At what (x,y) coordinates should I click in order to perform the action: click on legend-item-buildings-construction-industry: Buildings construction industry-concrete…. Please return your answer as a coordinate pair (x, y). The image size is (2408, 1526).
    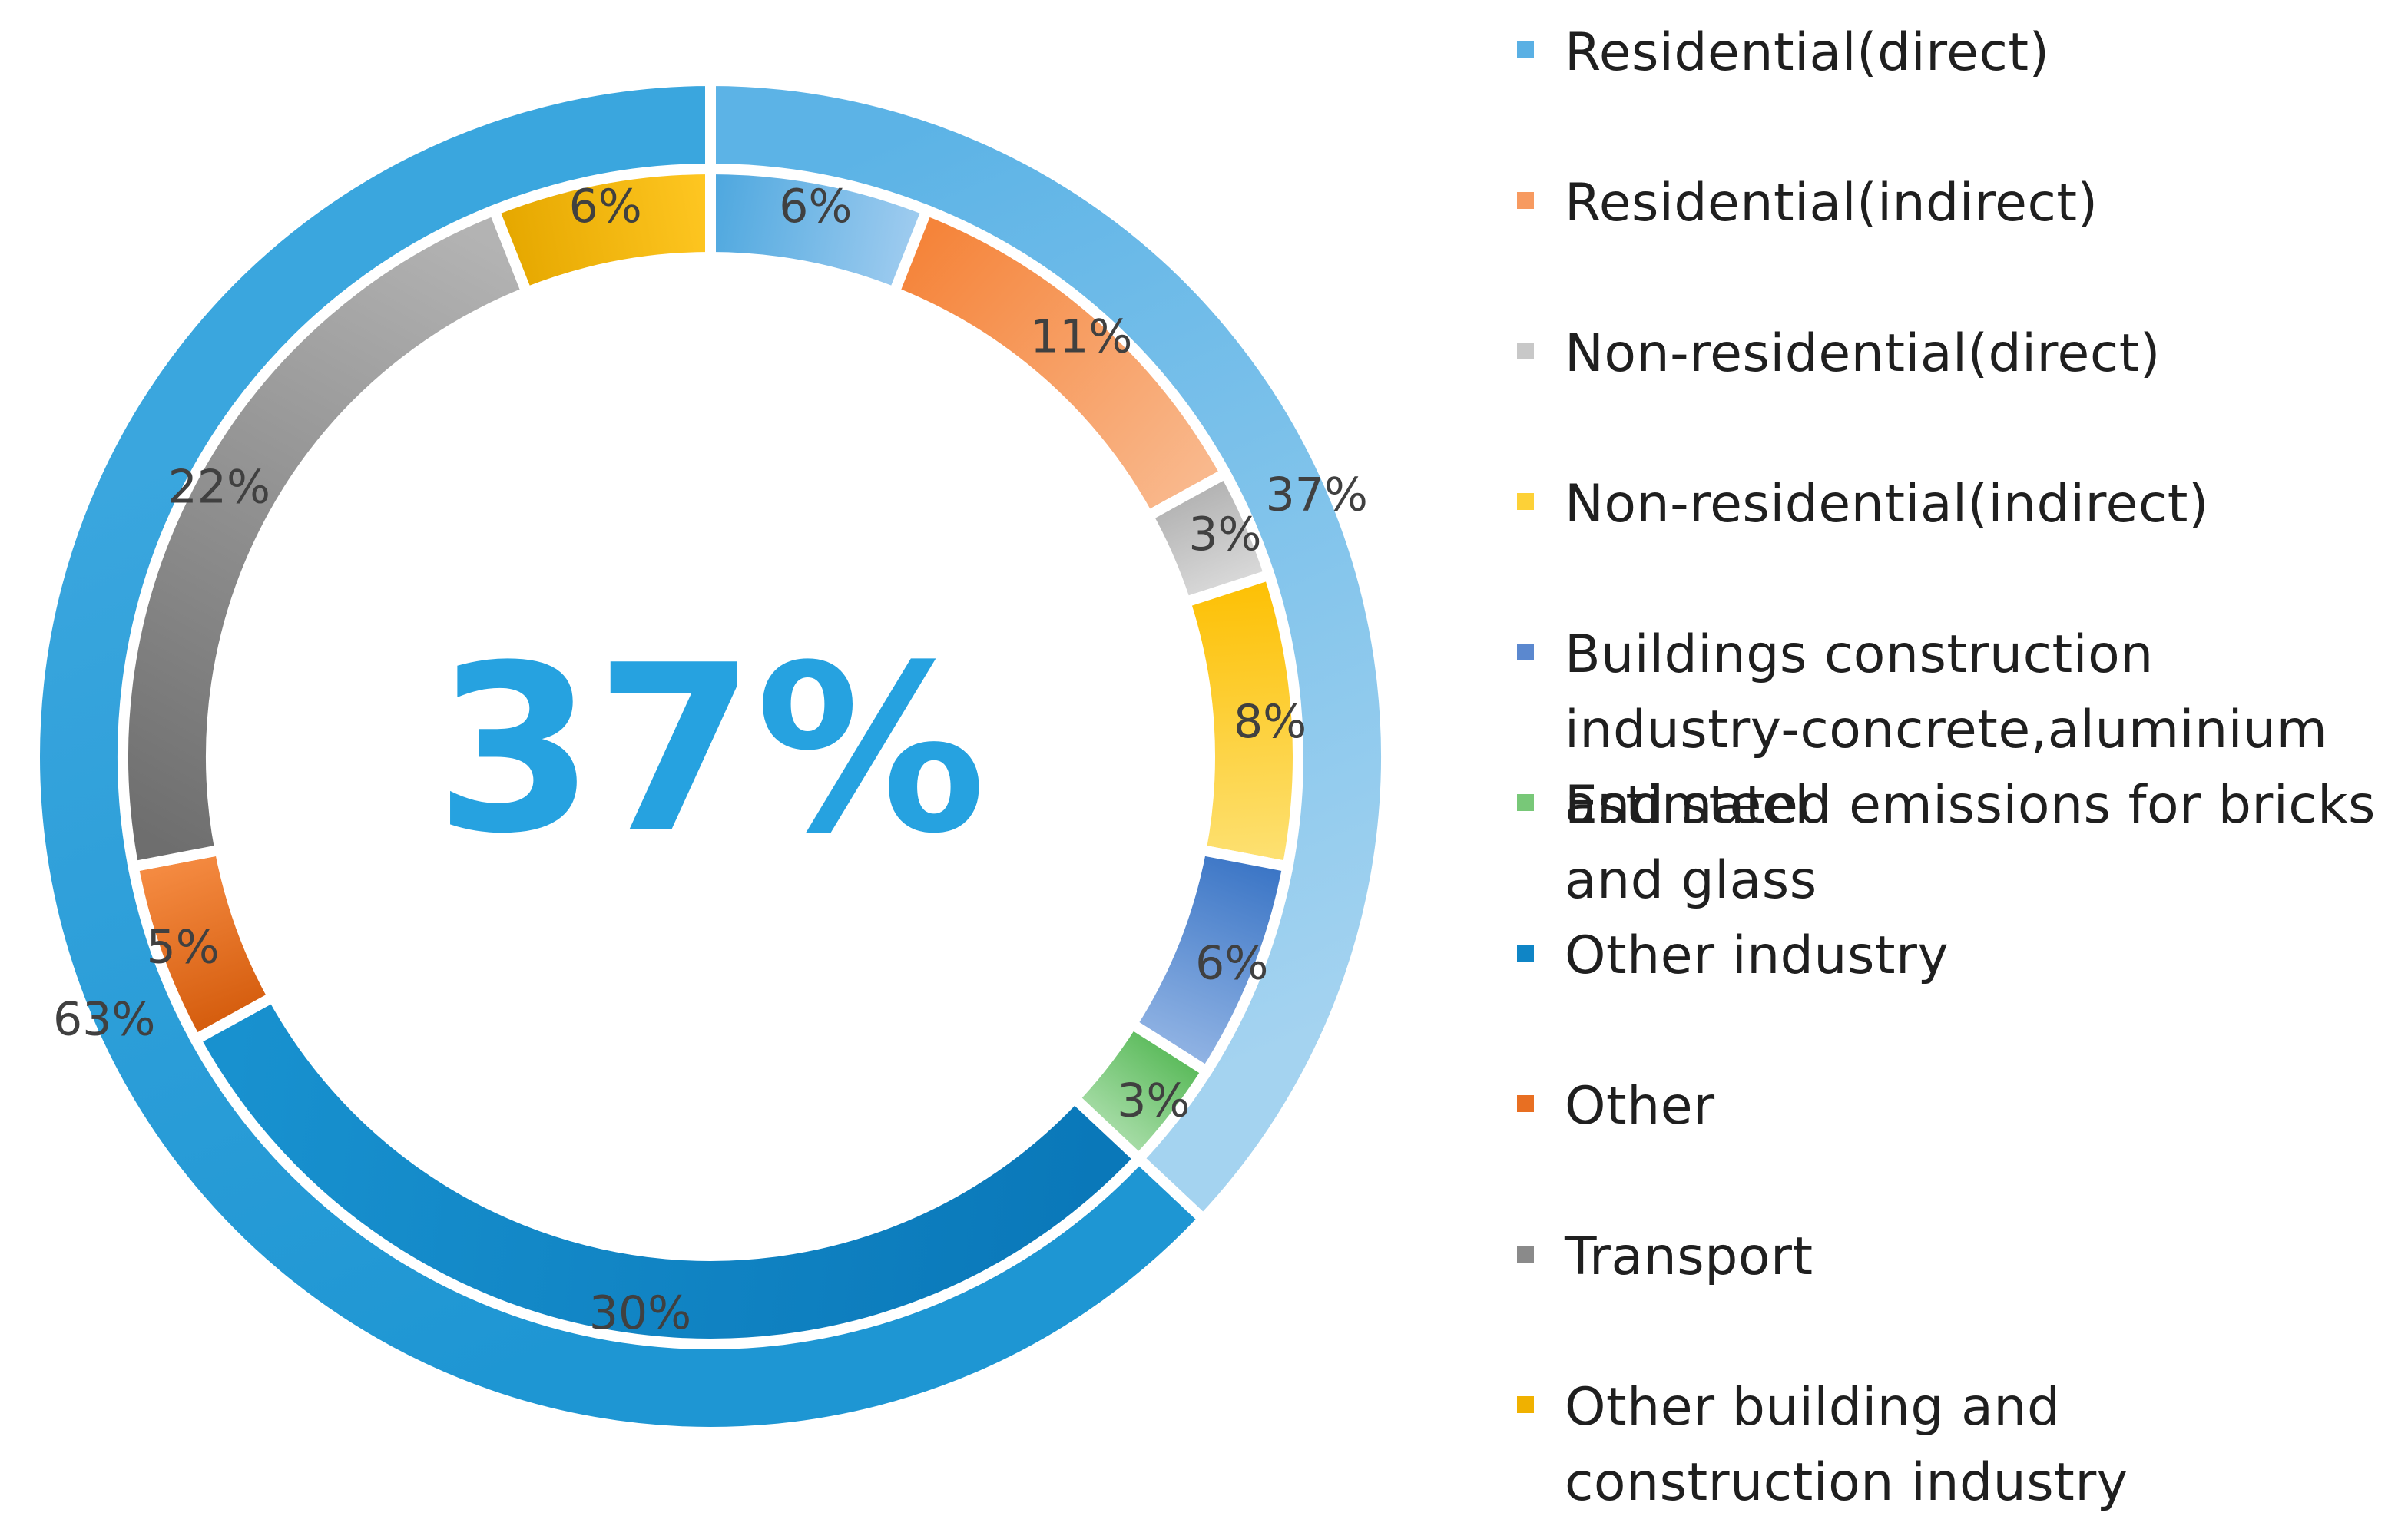
    Looking at the image, I should click on (1958, 730).